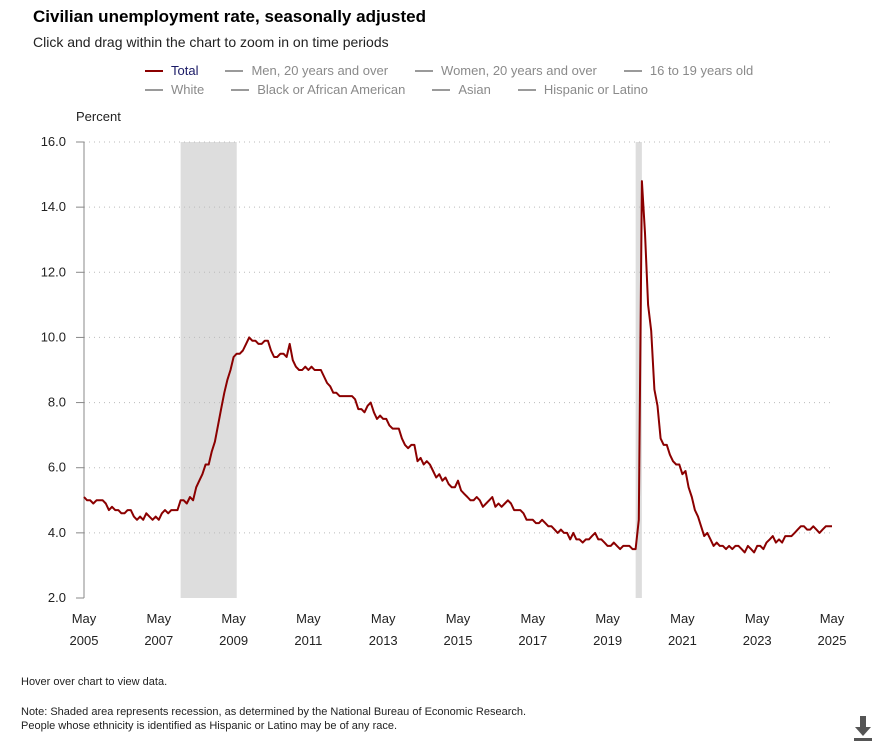 This screenshot has width=875, height=747. What do you see at coordinates (94, 682) in the screenshot?
I see `hover-hint: Hover over chart to view data.` at bounding box center [94, 682].